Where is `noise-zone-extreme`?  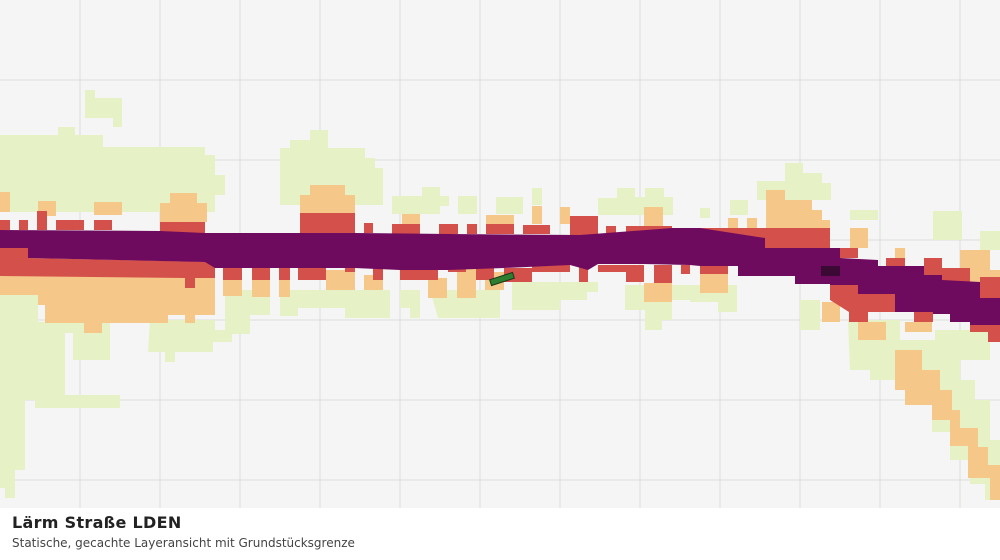 noise-zone-extreme is located at coordinates (830, 271).